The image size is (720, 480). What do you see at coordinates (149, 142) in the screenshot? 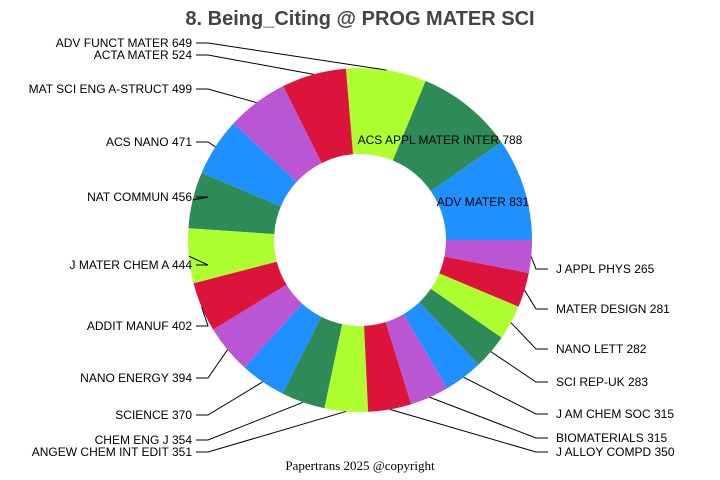
I see `slice-label: ACS NANO 471` at bounding box center [149, 142].